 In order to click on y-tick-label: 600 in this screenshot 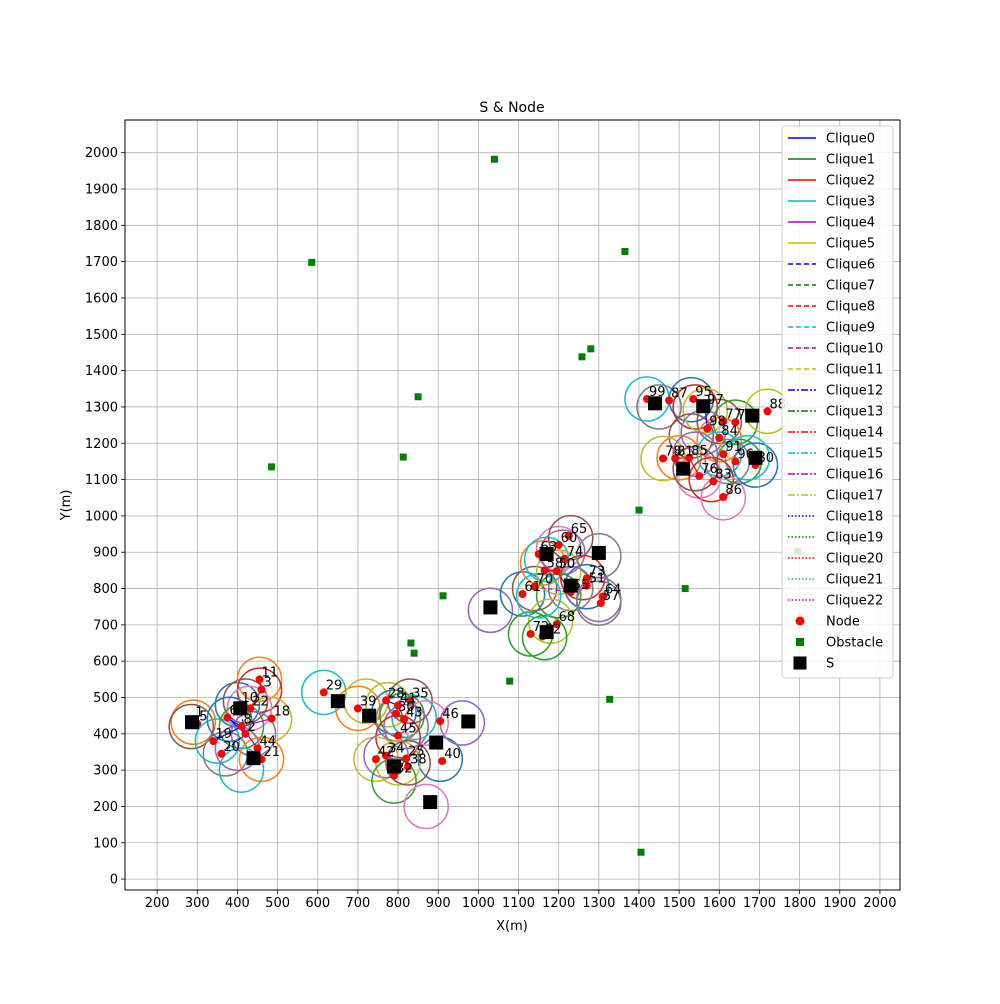, I will do `click(105, 662)`.